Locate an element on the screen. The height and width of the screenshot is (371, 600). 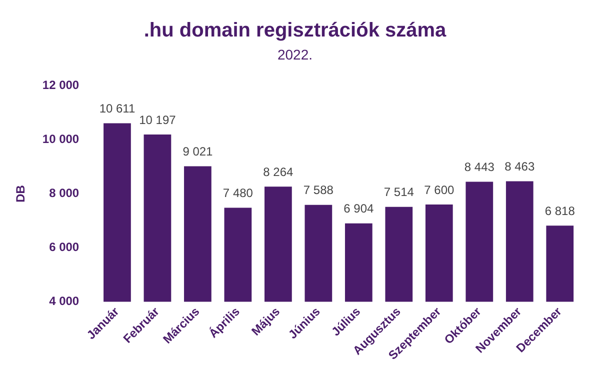
data-label: 8 264 is located at coordinates (278, 171).